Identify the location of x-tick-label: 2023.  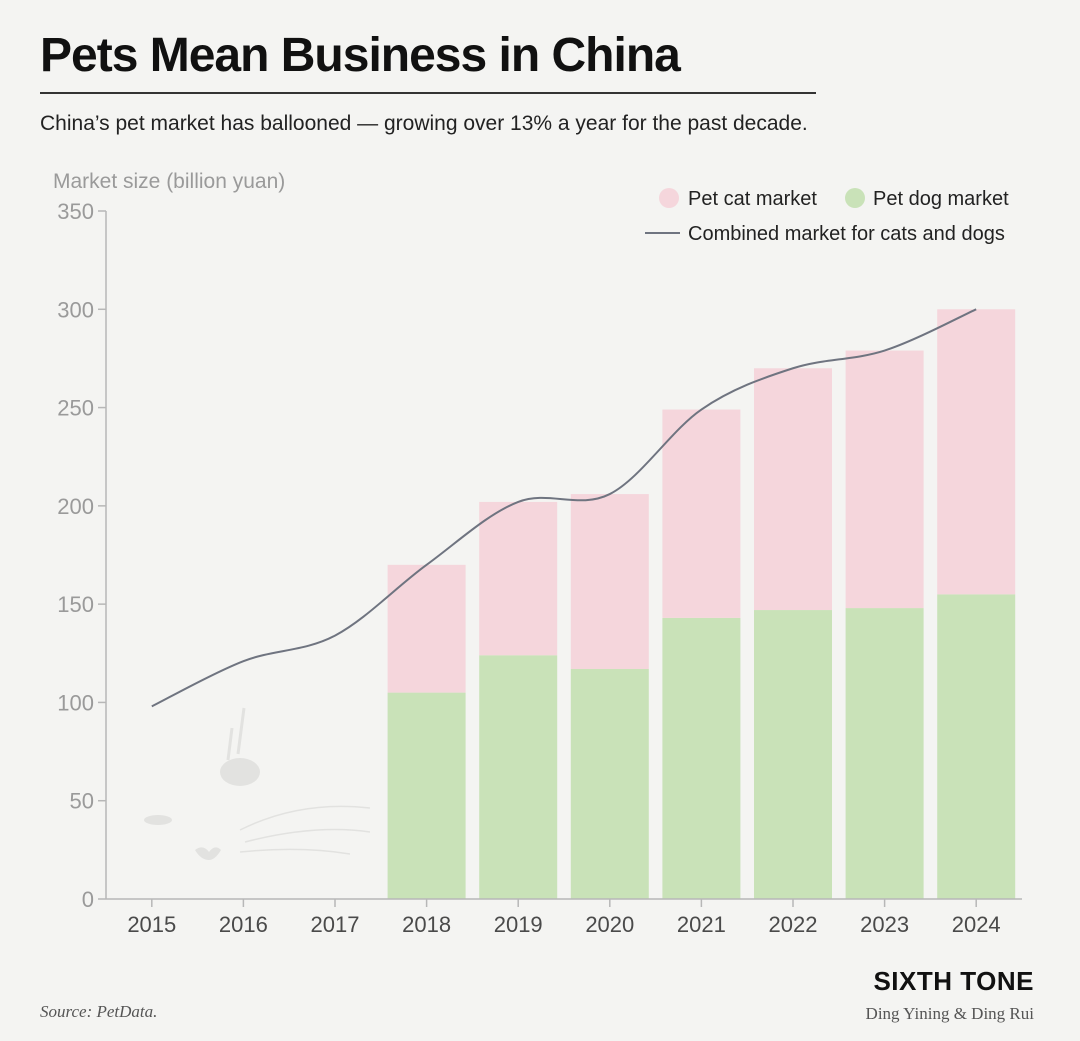
(884, 924).